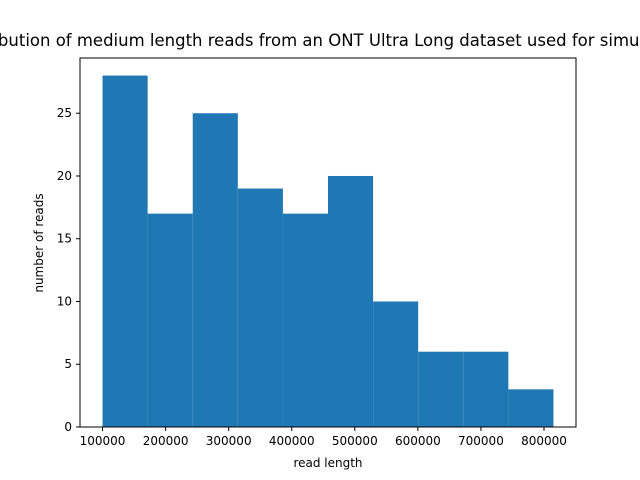  What do you see at coordinates (64, 176) in the screenshot?
I see `y-tick-label: 20` at bounding box center [64, 176].